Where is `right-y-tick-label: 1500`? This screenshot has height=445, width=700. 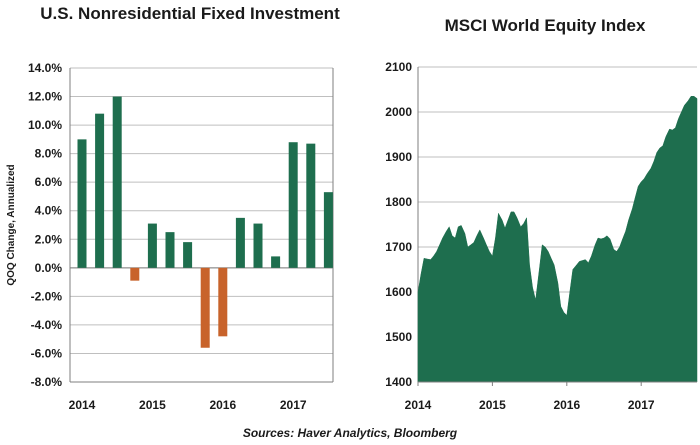 right-y-tick-label: 1500 is located at coordinates (398, 337).